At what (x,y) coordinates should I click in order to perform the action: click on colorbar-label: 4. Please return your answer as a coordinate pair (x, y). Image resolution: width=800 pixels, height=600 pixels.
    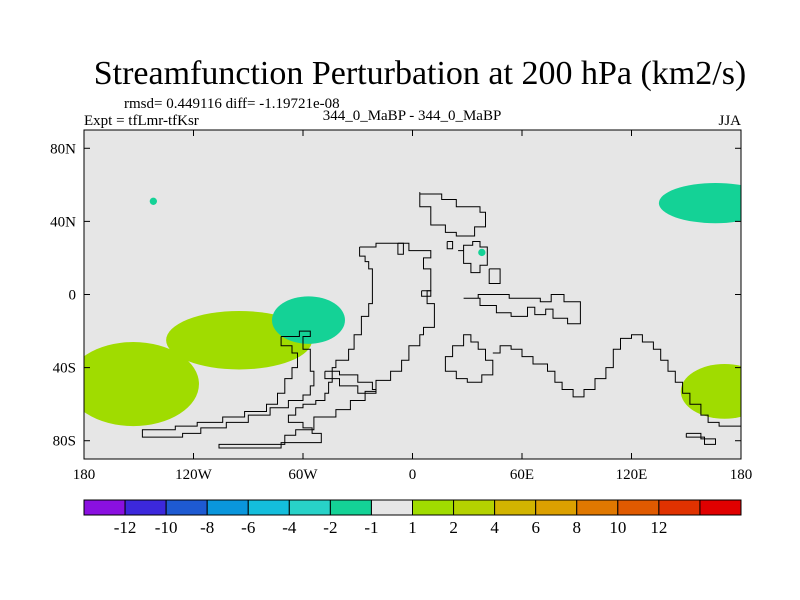
    Looking at the image, I should click on (494, 527).